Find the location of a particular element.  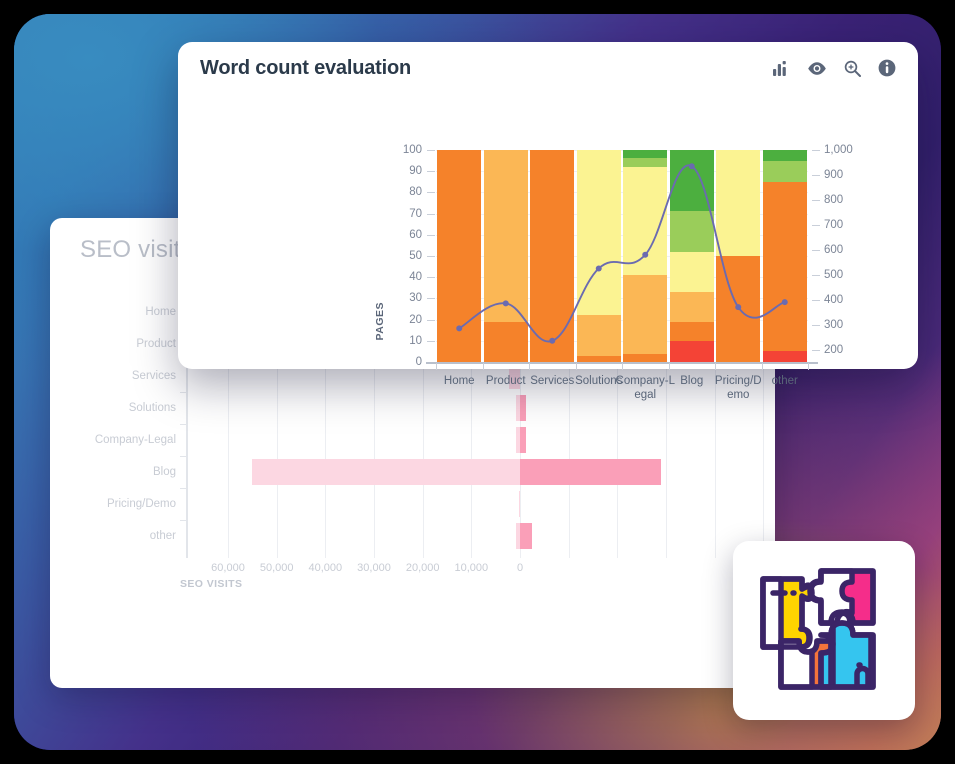

seo-x-tick-label: 50,000 is located at coordinates (276, 568).